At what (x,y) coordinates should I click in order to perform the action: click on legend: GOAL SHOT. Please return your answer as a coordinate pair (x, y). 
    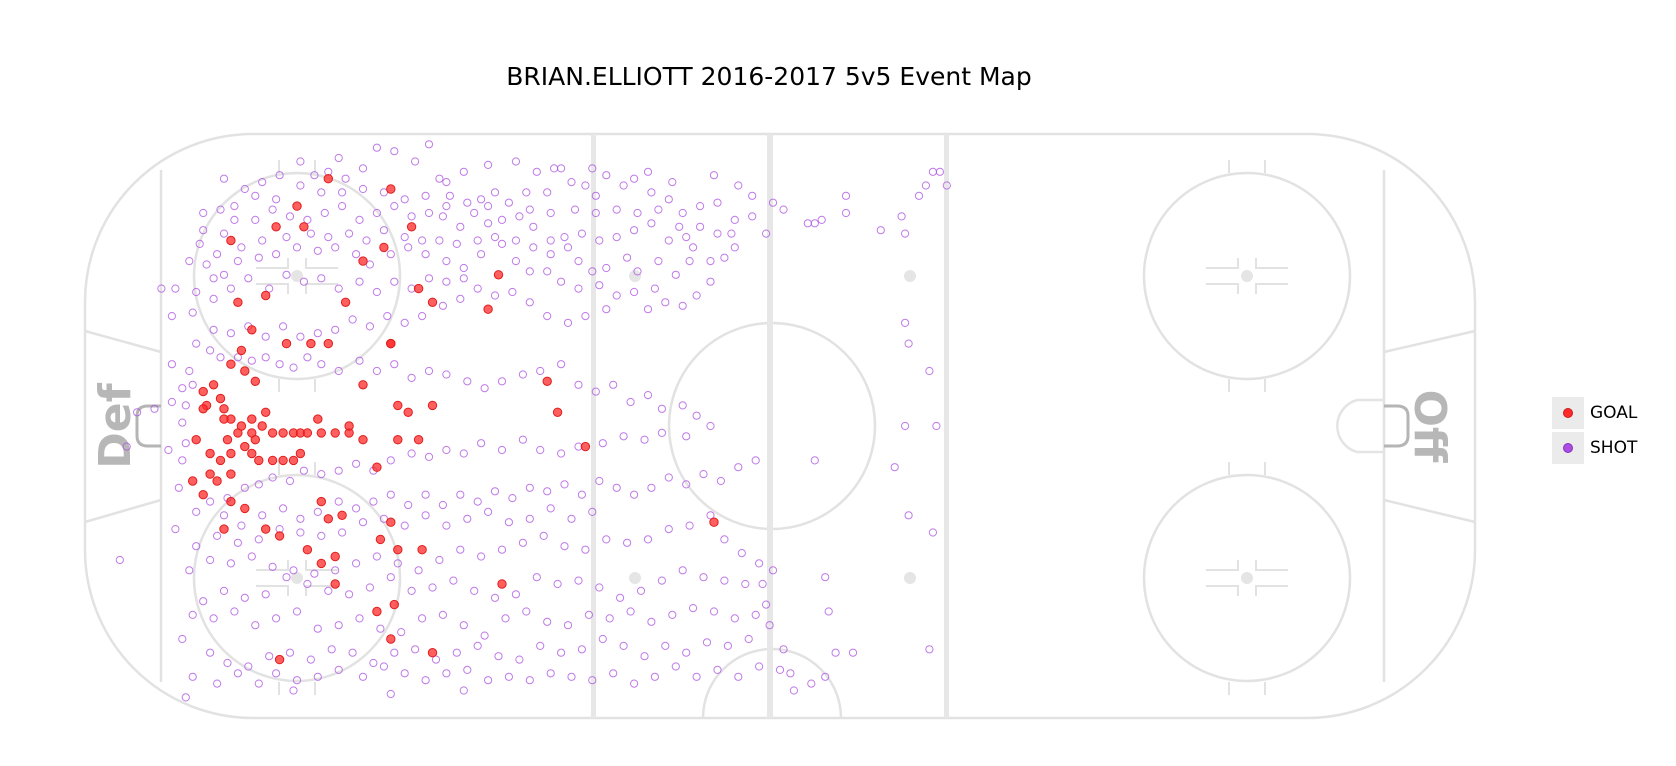
    Looking at the image, I should click on (1612, 430).